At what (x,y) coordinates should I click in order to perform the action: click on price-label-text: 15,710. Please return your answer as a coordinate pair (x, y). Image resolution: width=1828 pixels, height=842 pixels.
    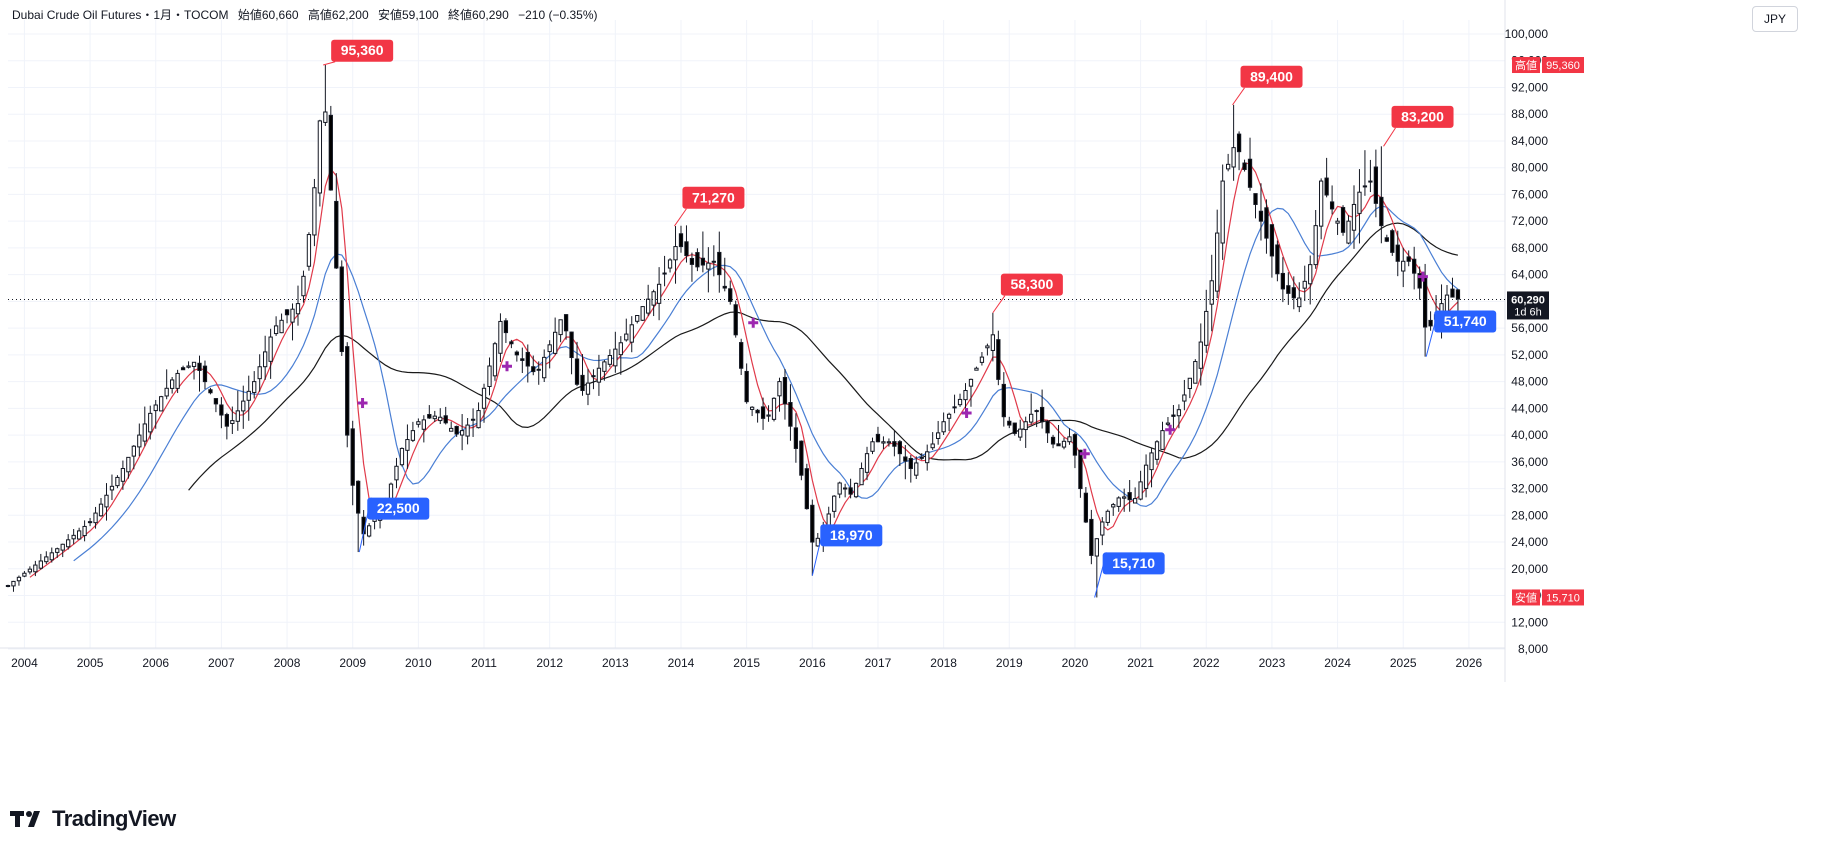
    Looking at the image, I should click on (1133, 563).